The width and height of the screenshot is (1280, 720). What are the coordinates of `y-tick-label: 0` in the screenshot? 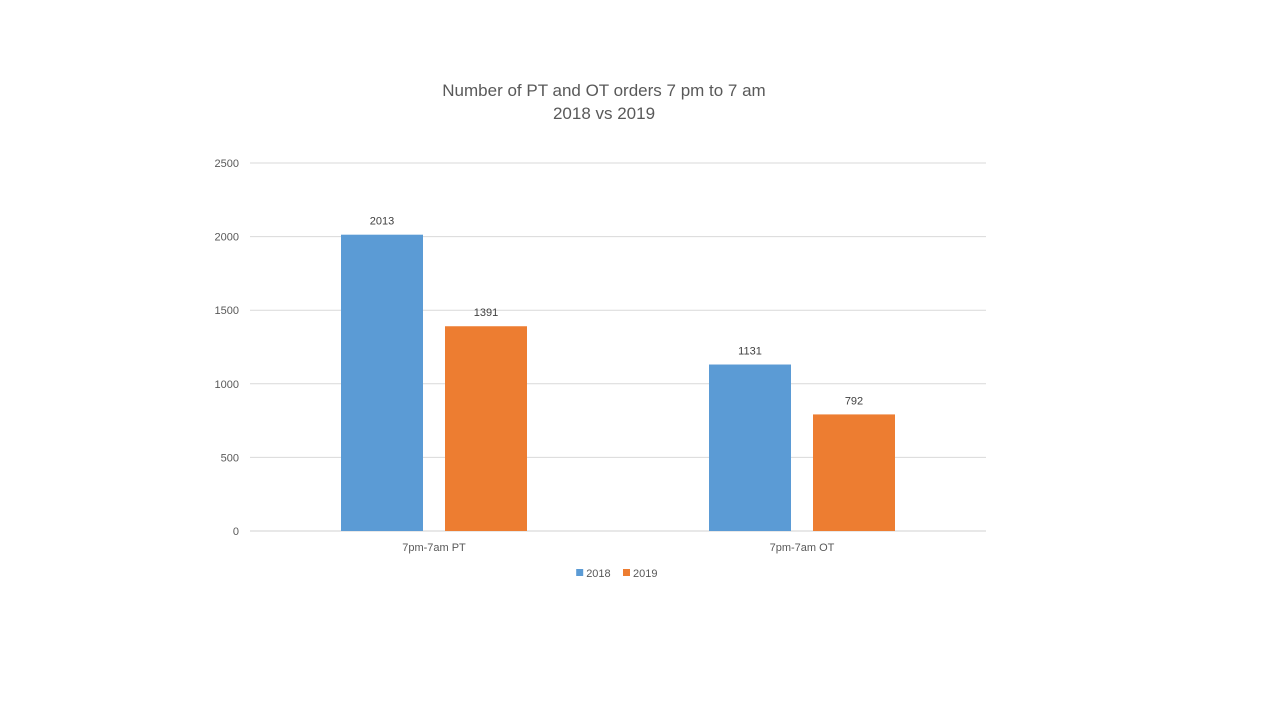 It's located at (236, 532).